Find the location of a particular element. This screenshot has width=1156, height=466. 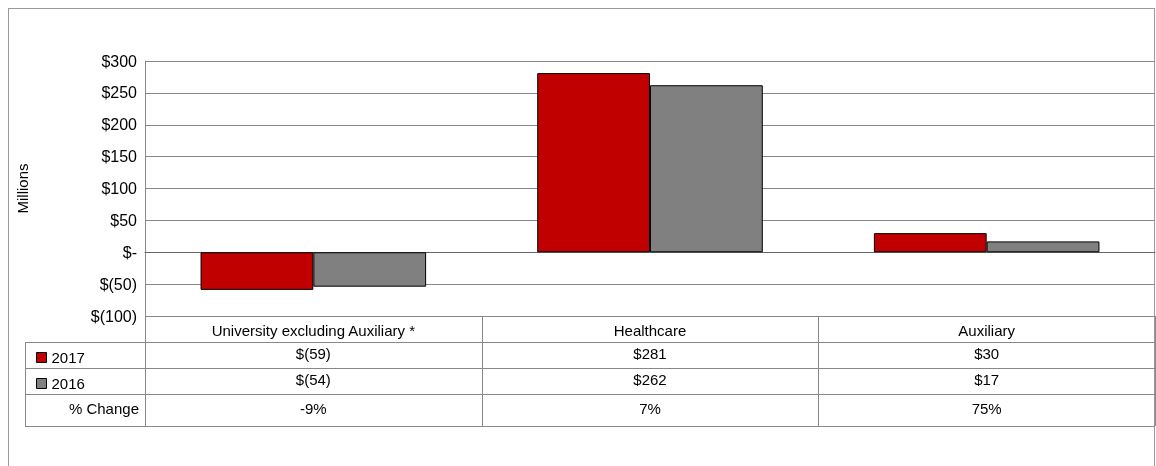

data-label: $17 is located at coordinates (987, 380).